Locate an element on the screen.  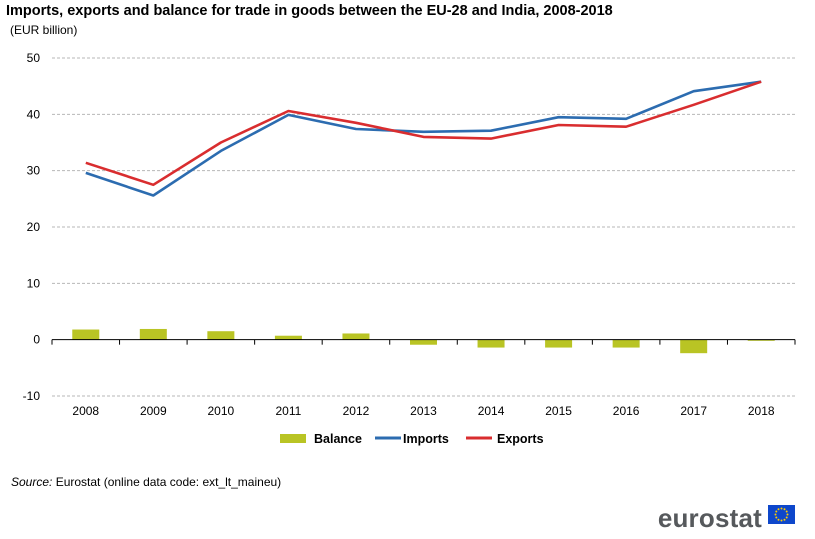
legend-swatch-balance is located at coordinates (293, 438).